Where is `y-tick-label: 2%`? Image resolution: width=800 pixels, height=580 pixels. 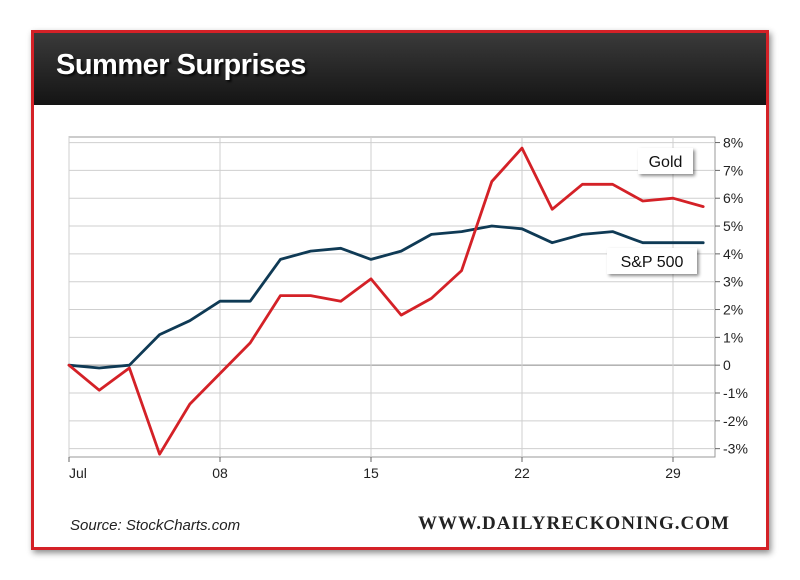
y-tick-label: 2% is located at coordinates (733, 310).